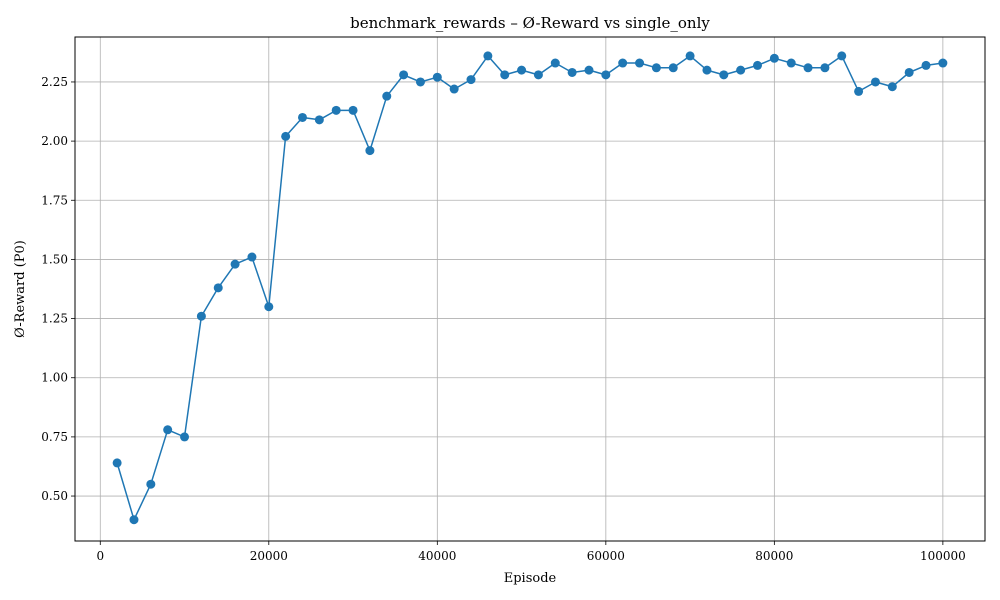  Describe the element at coordinates (530, 578) in the screenshot. I see `x-axis-label: Episode` at that location.